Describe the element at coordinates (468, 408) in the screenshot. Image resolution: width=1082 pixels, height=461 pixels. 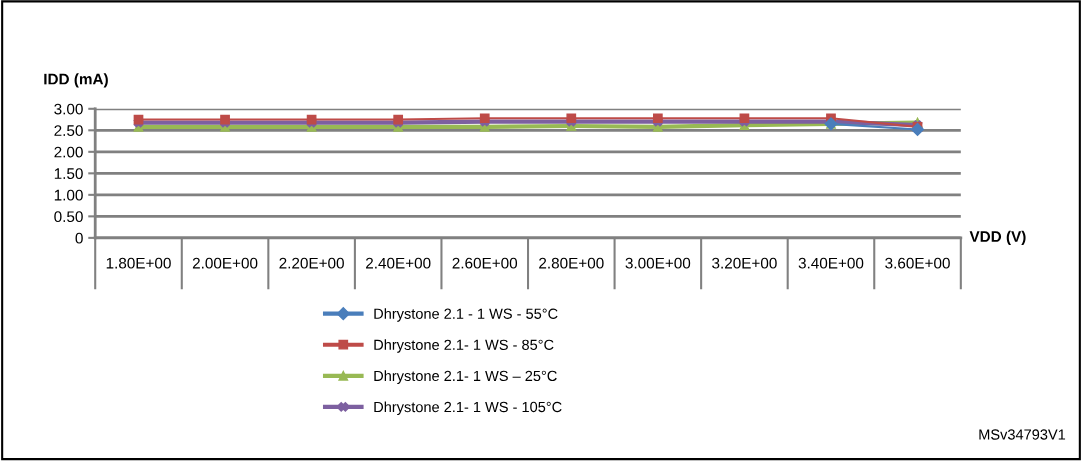
I see `legend-label: Dhrystone 2.1- 1 WS - 105°C` at that location.